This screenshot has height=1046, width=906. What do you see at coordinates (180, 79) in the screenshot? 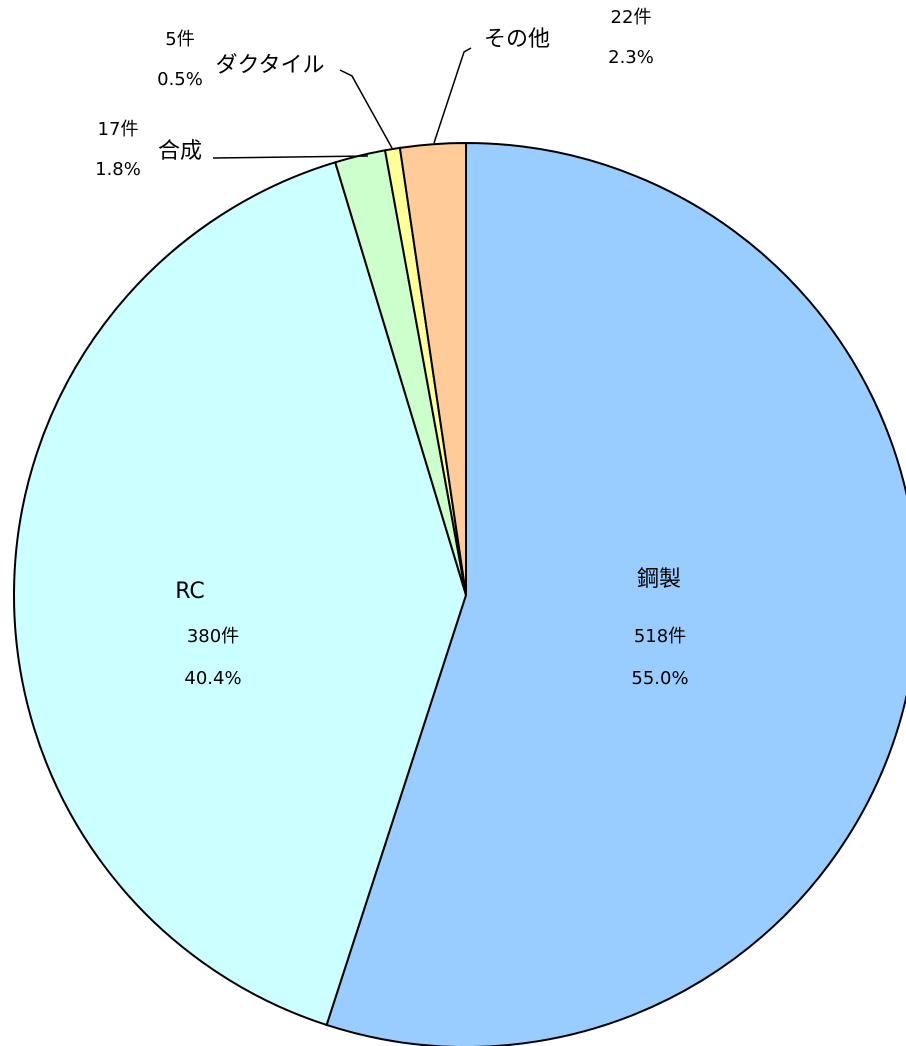
I see `percent-label: 0.5%` at bounding box center [180, 79].